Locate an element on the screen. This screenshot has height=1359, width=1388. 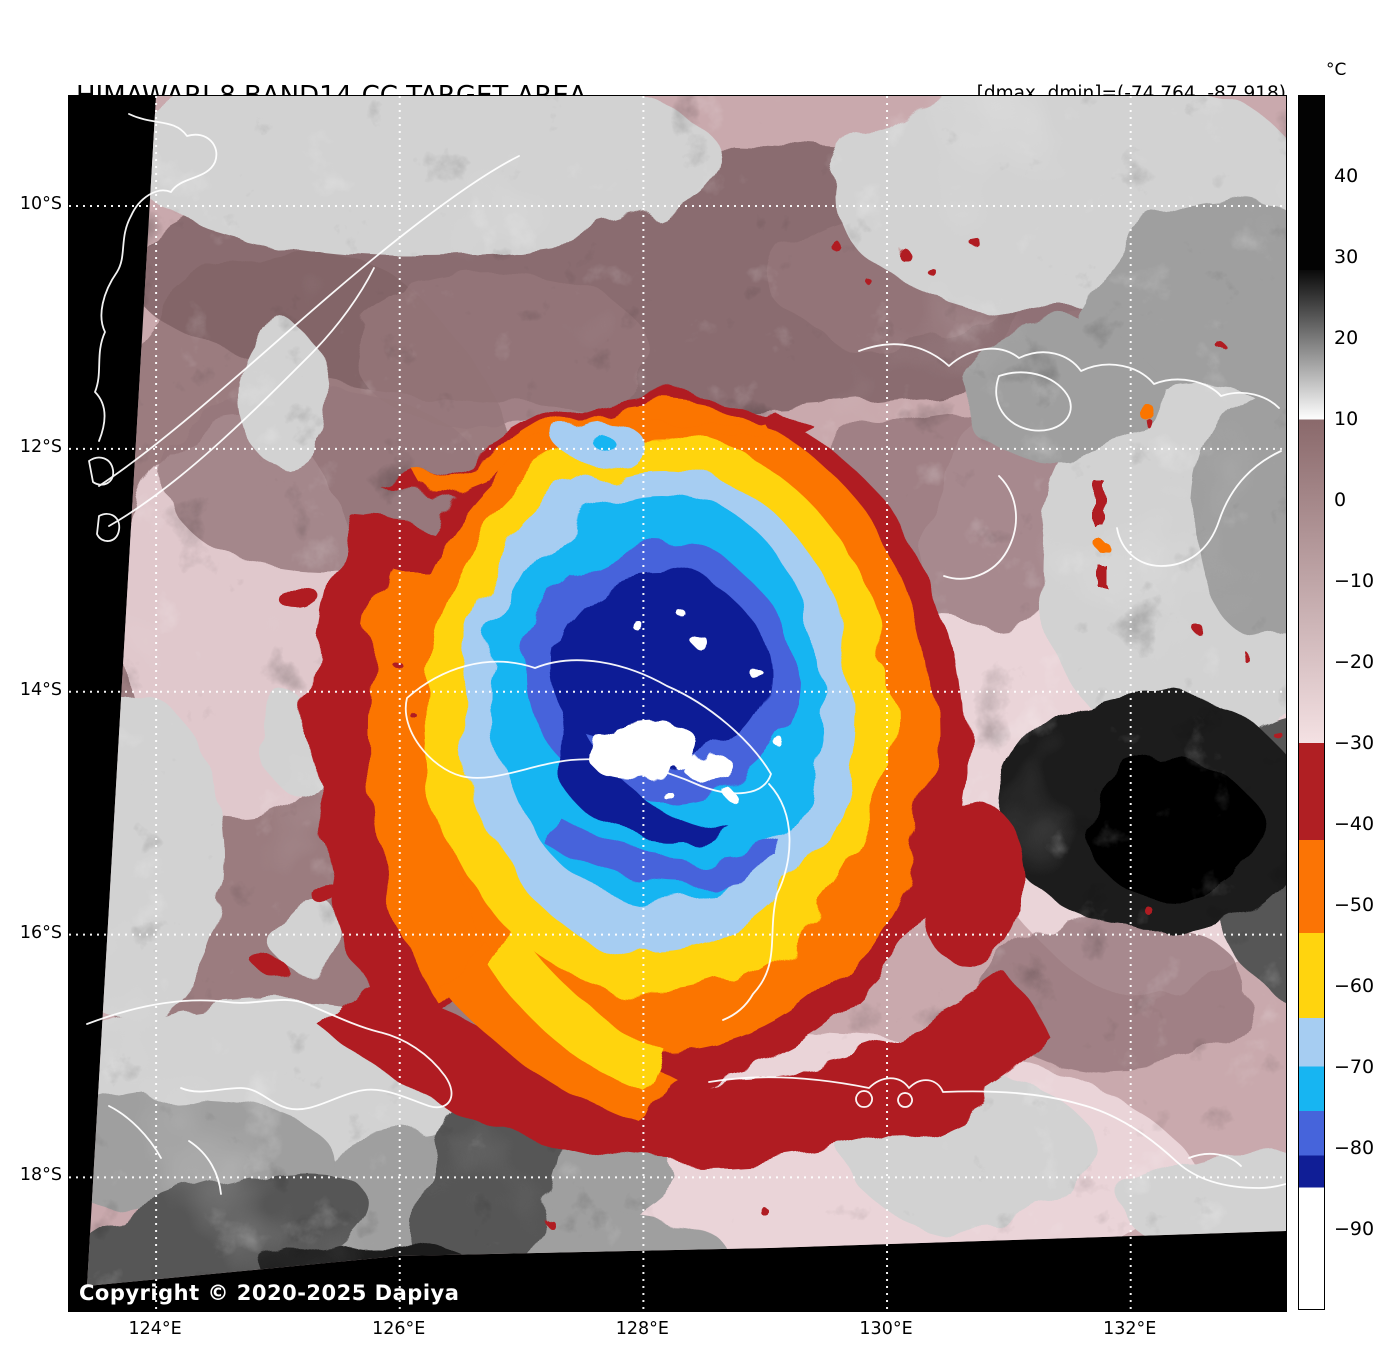
coastline-loop-b is located at coordinates (905, 1100).